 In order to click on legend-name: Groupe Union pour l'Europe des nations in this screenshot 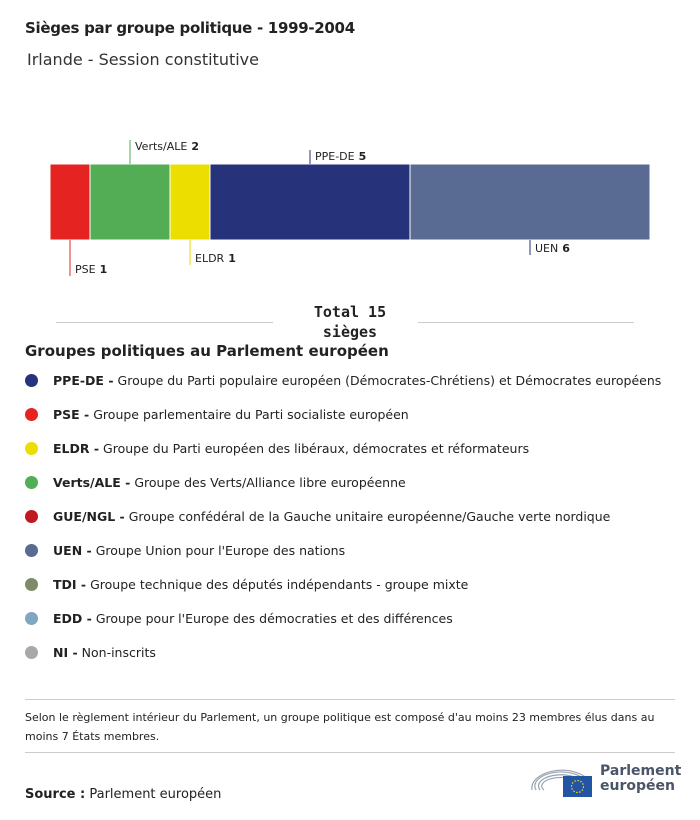, I will do `click(220, 550)`.